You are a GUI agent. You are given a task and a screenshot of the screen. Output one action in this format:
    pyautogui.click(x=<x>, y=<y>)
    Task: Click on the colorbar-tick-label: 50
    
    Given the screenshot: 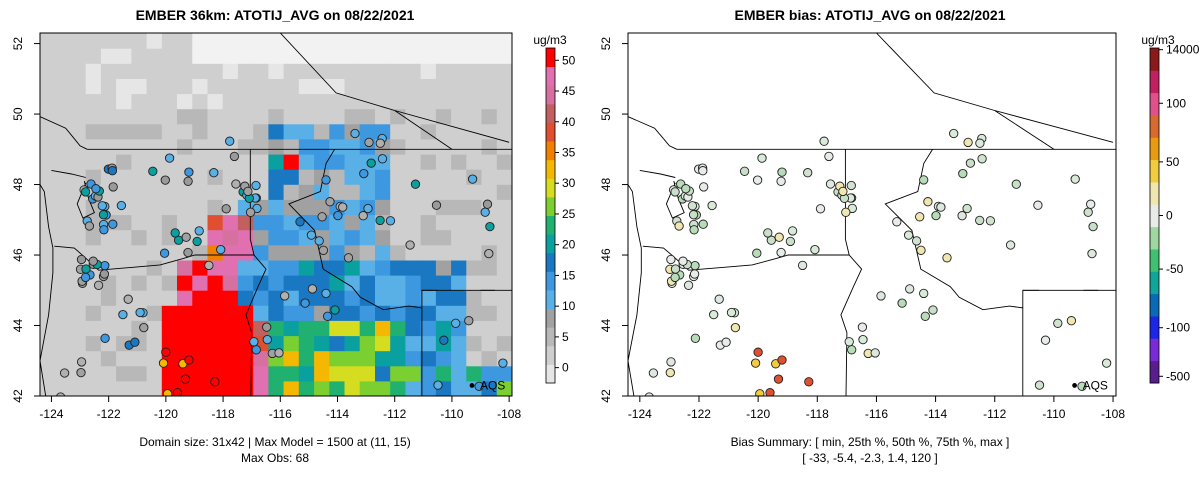 What is the action you would take?
    pyautogui.click(x=1173, y=162)
    